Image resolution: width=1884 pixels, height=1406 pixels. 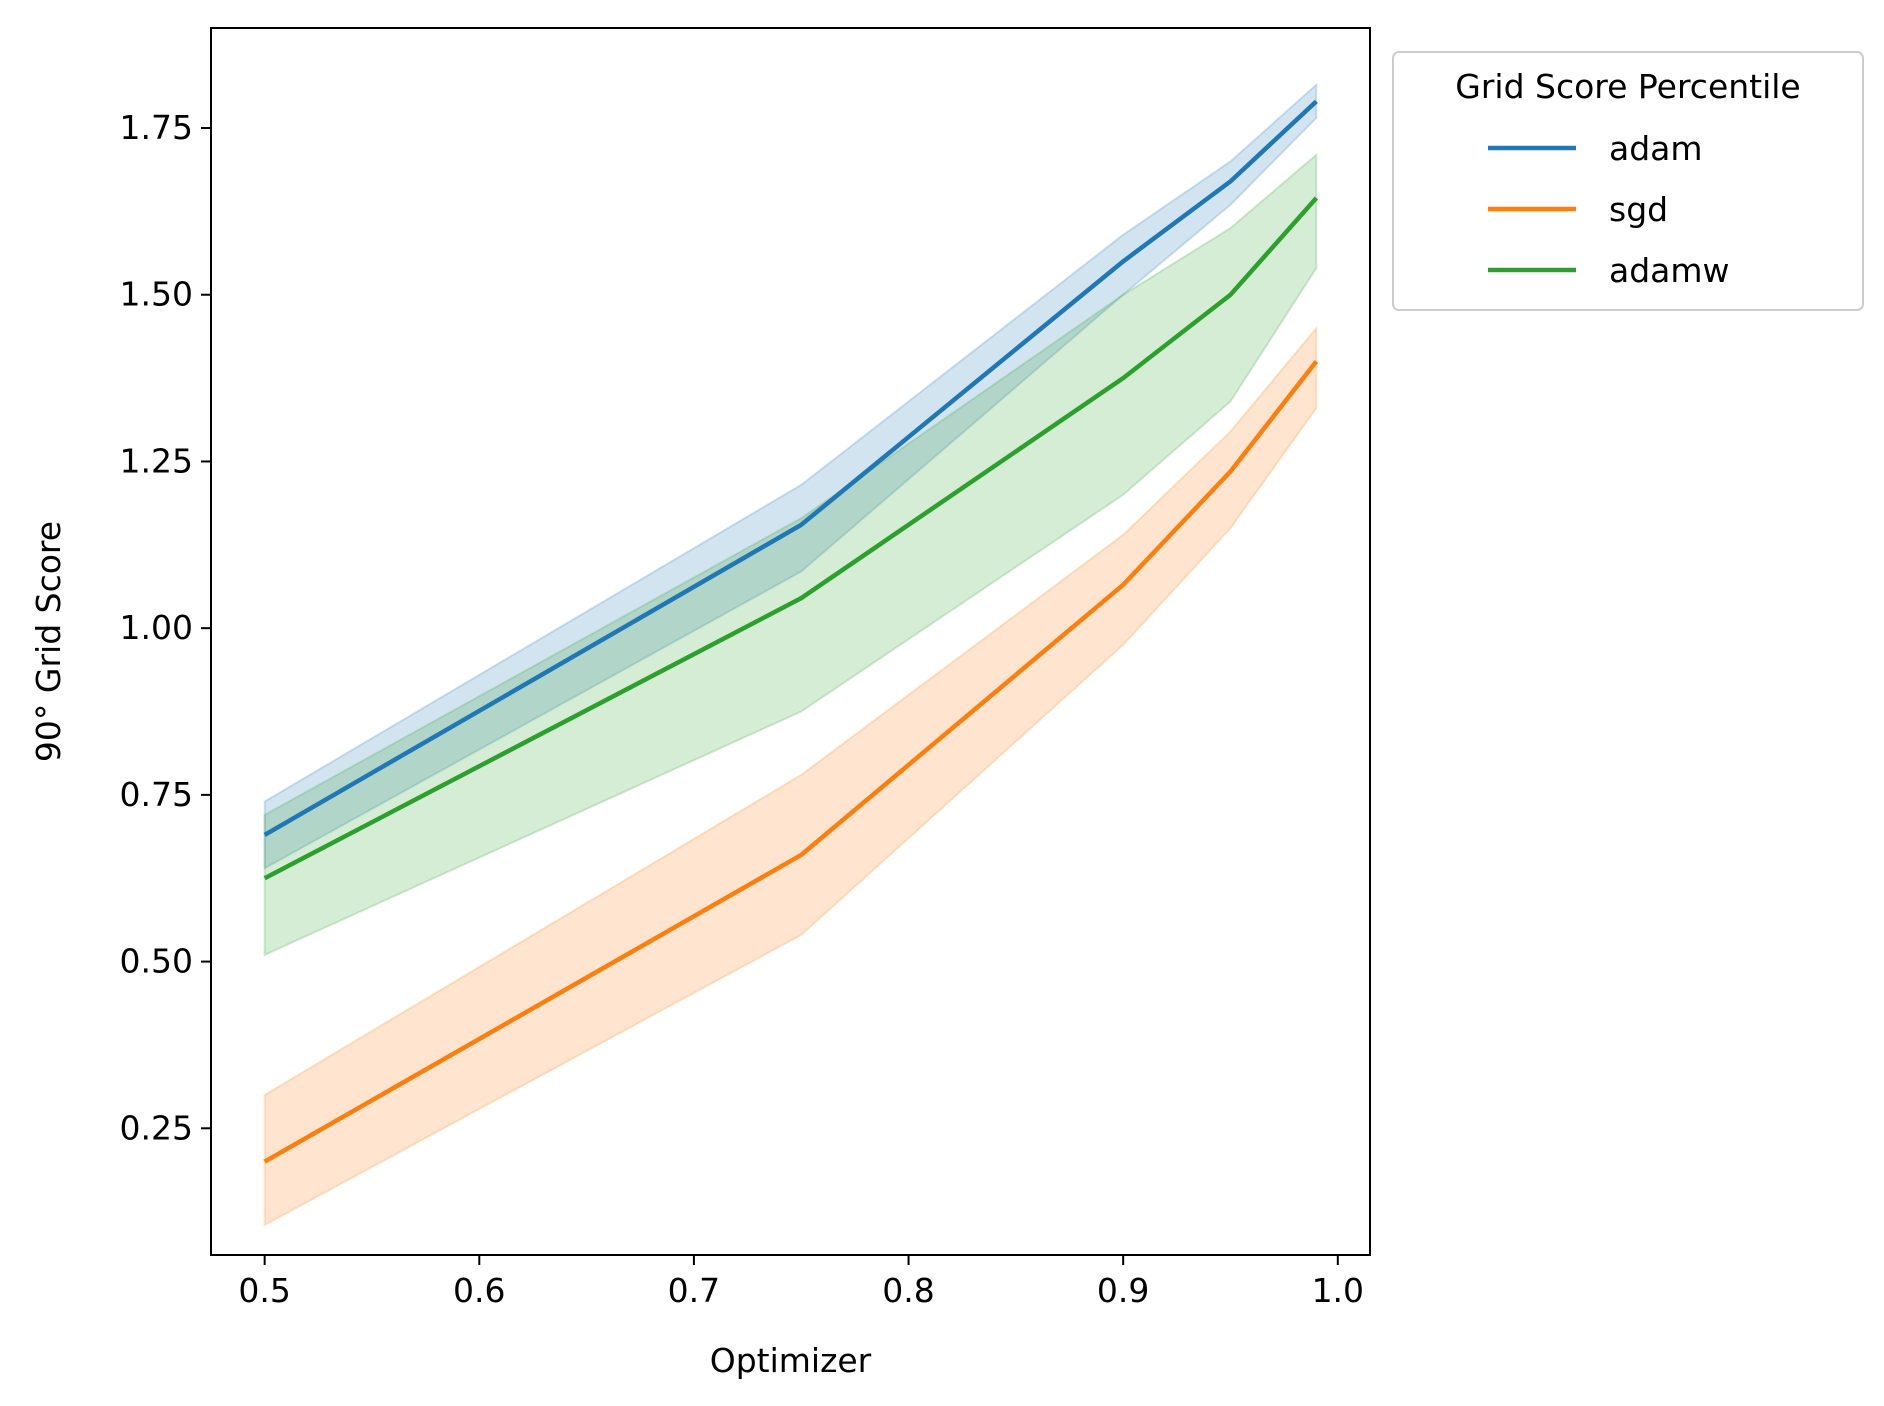 I want to click on y-axis: 0.25 0.50 0.75 1.00 1.25 1.50 1.75, so click(x=165, y=627).